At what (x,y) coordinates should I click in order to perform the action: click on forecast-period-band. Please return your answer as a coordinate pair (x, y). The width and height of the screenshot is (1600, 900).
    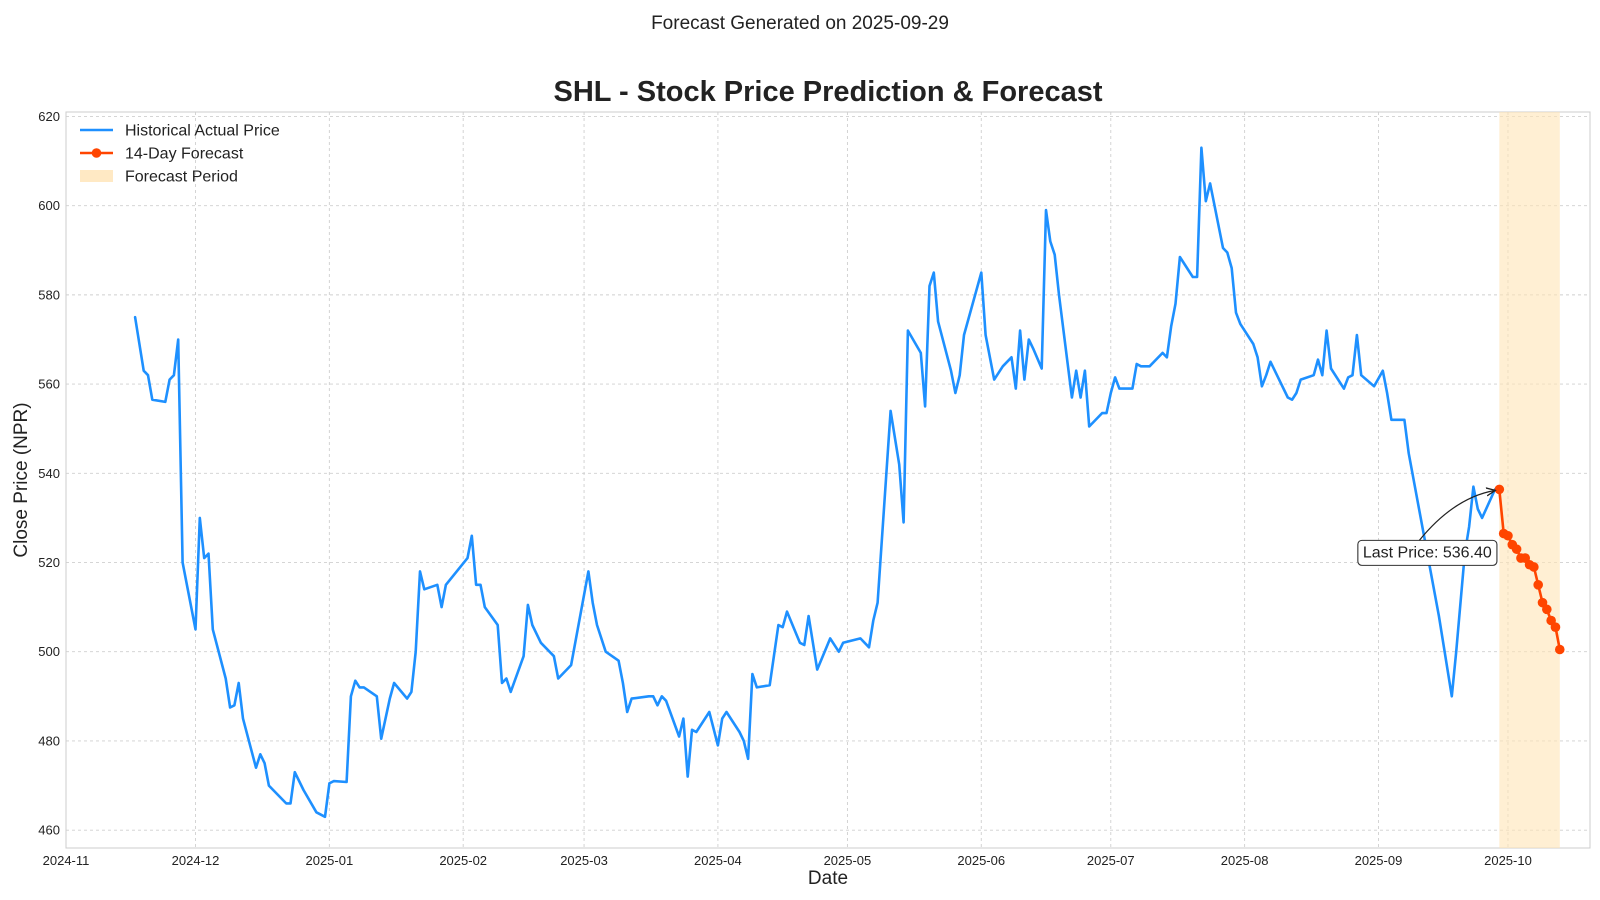
    Looking at the image, I should click on (1529, 480).